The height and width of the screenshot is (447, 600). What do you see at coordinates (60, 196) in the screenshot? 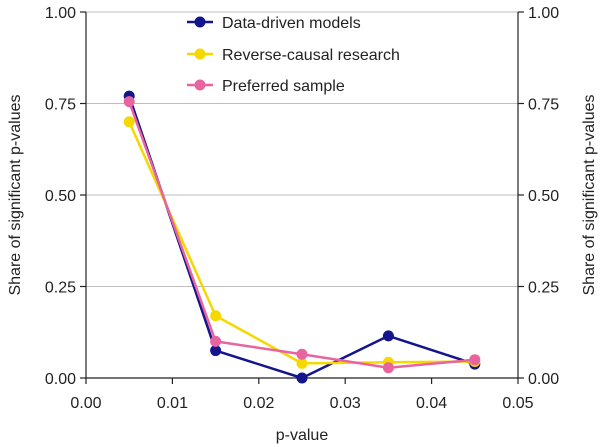
I see `y-tick-label-left-2: 0.50` at bounding box center [60, 196].